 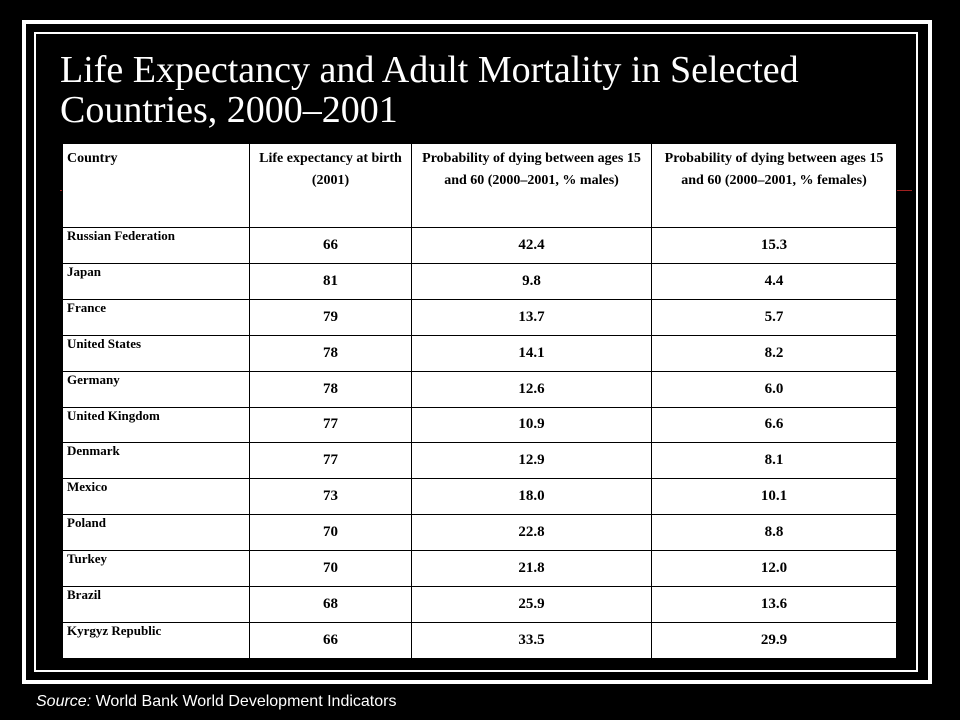 What do you see at coordinates (774, 533) in the screenshot?
I see `mortality-females-cell: 8.8` at bounding box center [774, 533].